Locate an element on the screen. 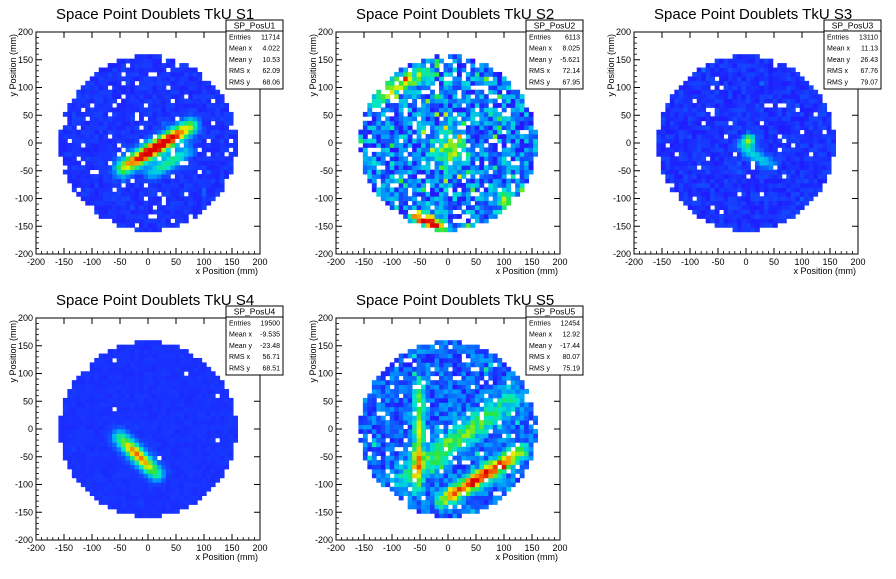 This screenshot has height=579, width=896. stats-value: 67.76 is located at coordinates (869, 71).